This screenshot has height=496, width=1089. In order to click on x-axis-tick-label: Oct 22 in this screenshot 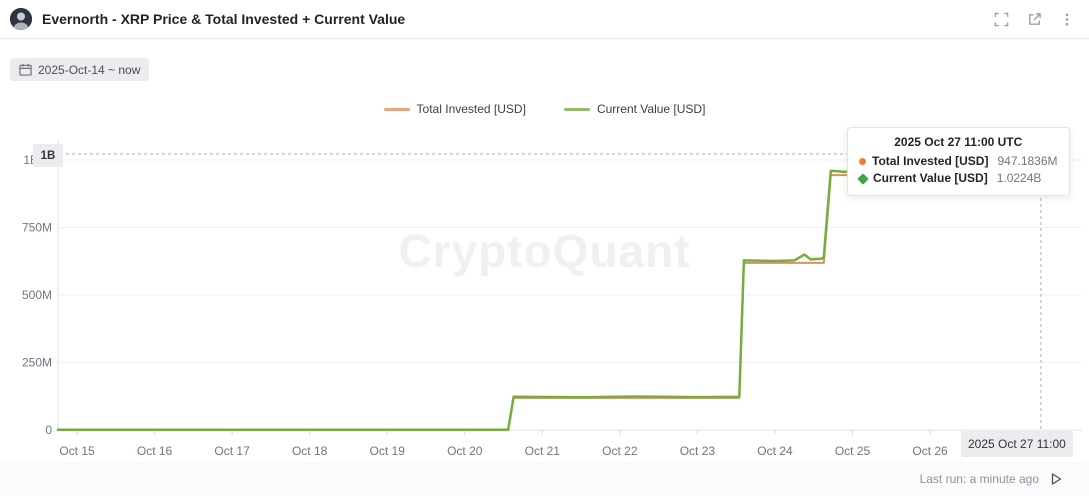, I will do `click(620, 451)`.